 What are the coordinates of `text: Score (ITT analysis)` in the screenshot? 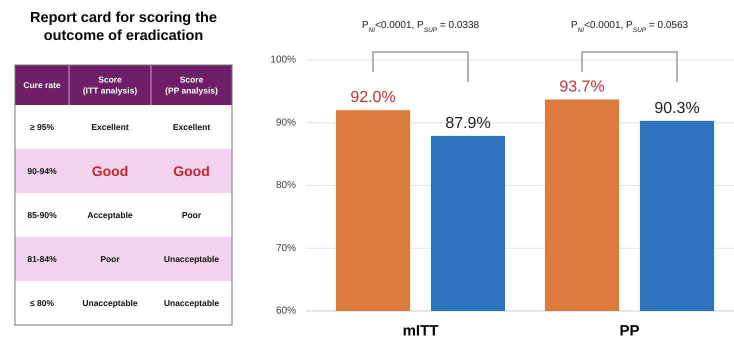 It's located at (110, 85).